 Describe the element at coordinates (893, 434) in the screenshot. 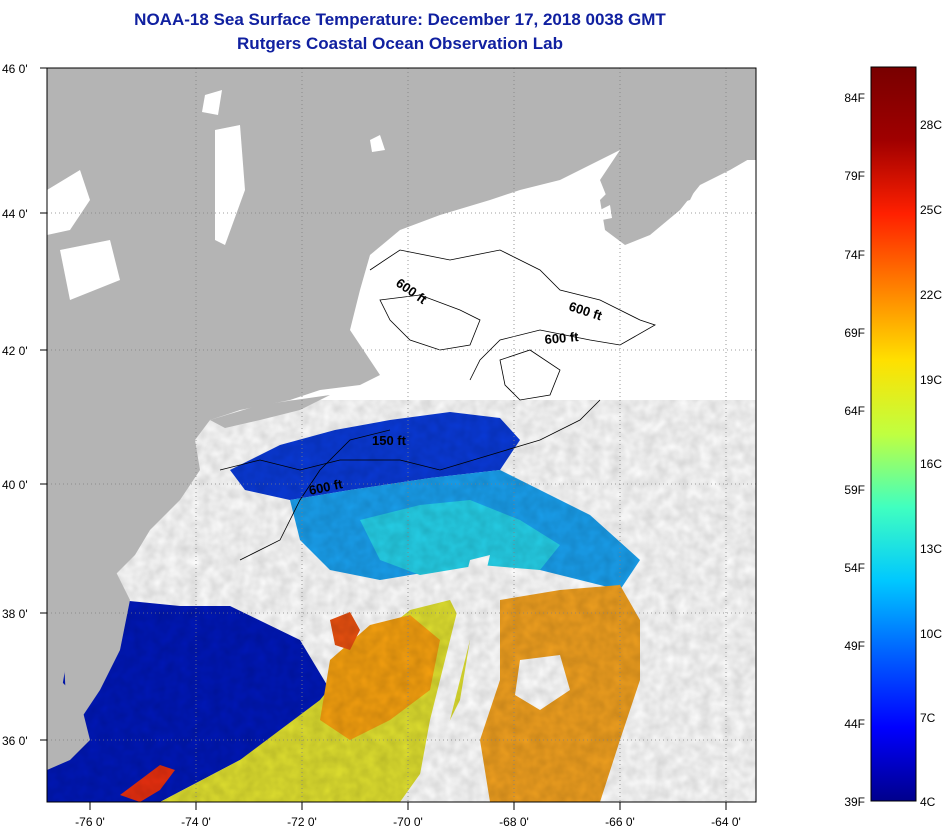

I see `colorbar-ramp` at that location.